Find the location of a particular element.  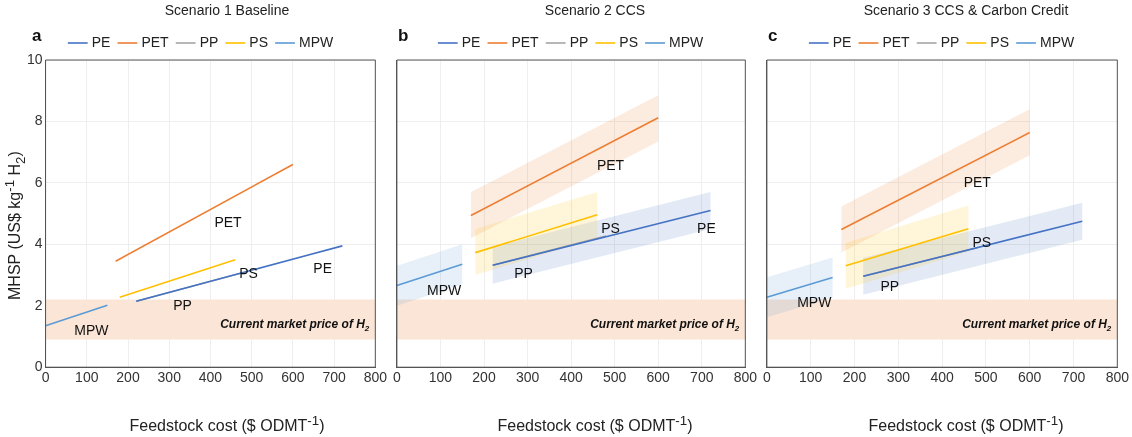

y-tick-label: 8 is located at coordinates (38, 120).